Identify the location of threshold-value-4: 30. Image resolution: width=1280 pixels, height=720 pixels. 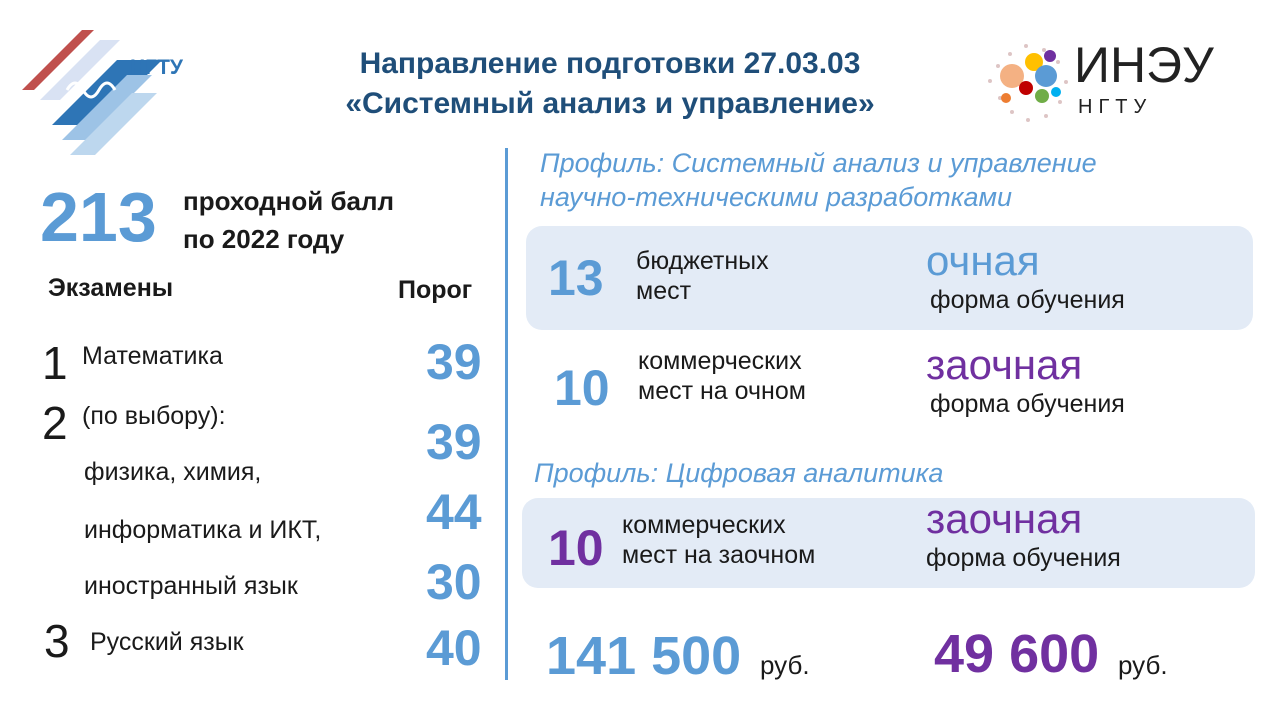
(454, 582).